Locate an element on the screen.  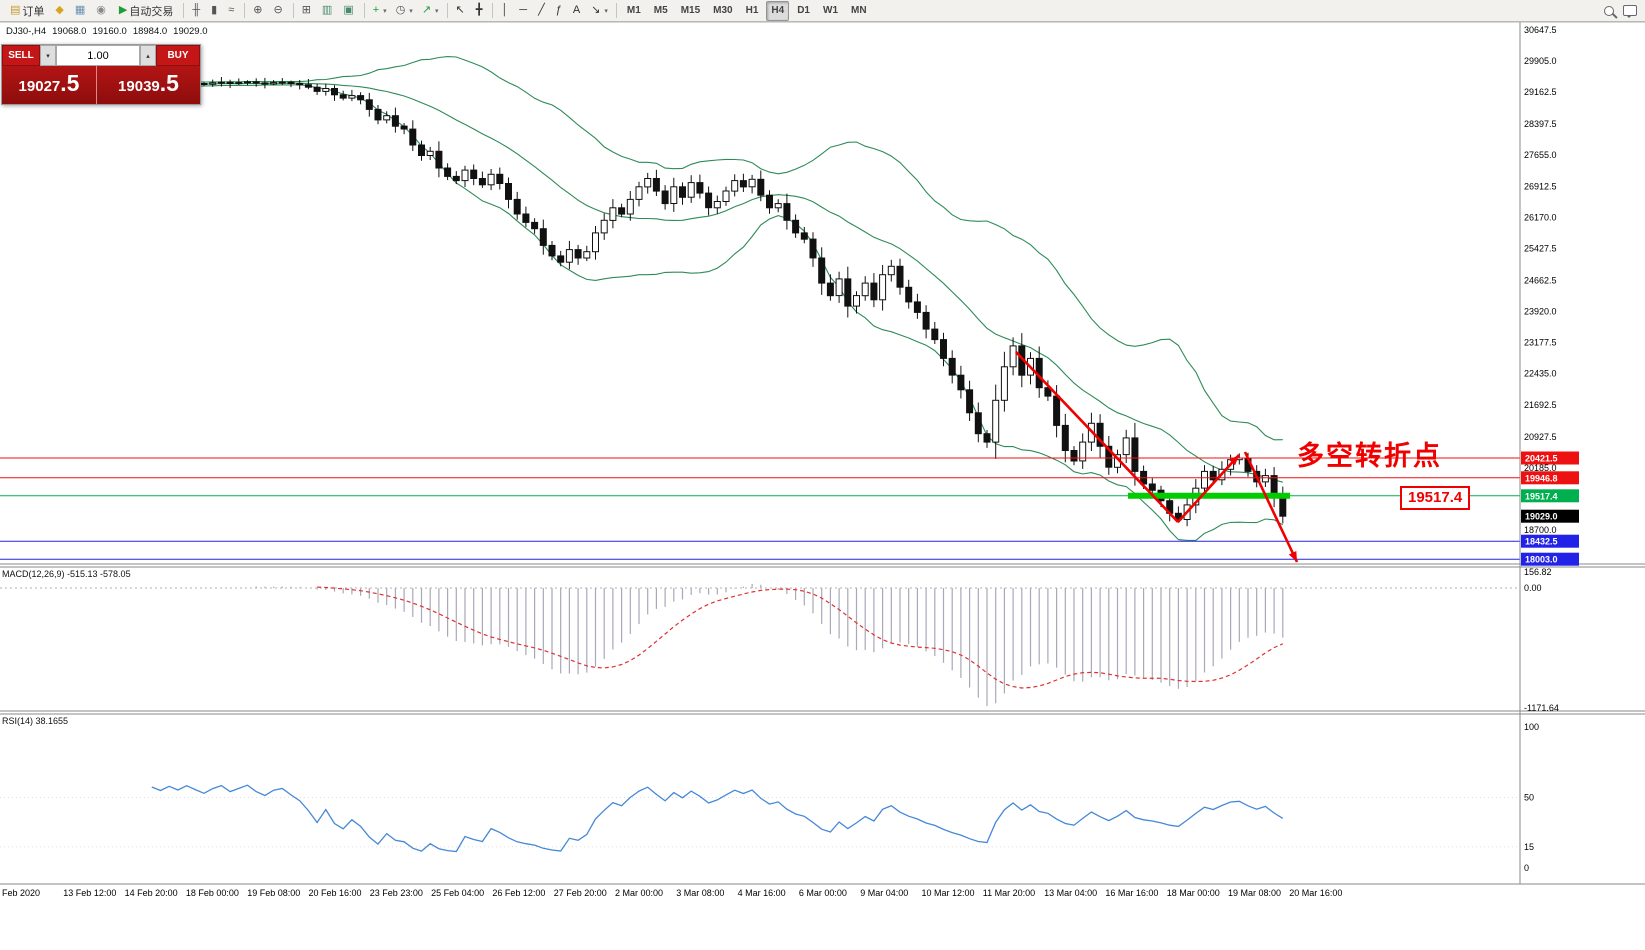
rsi-indicator is located at coordinates (760, 818).